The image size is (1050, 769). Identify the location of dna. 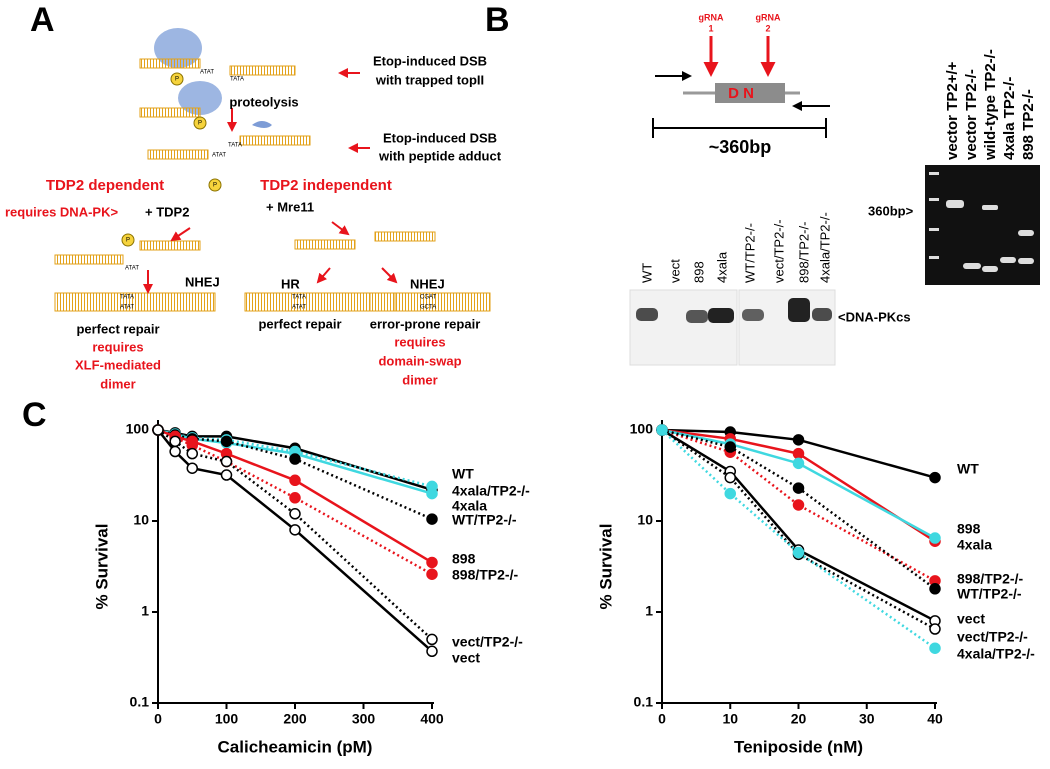
(272, 185).